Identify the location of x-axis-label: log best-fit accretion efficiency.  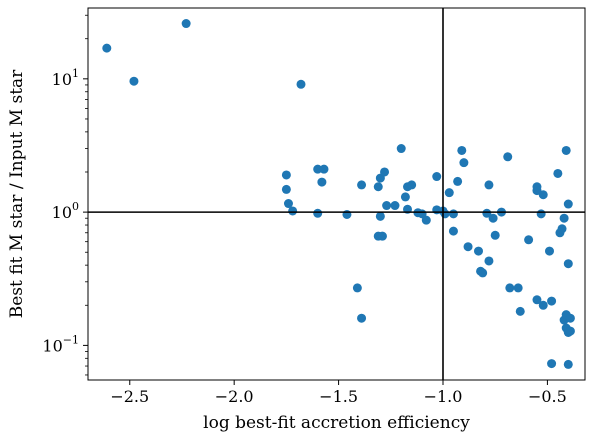
(336, 423).